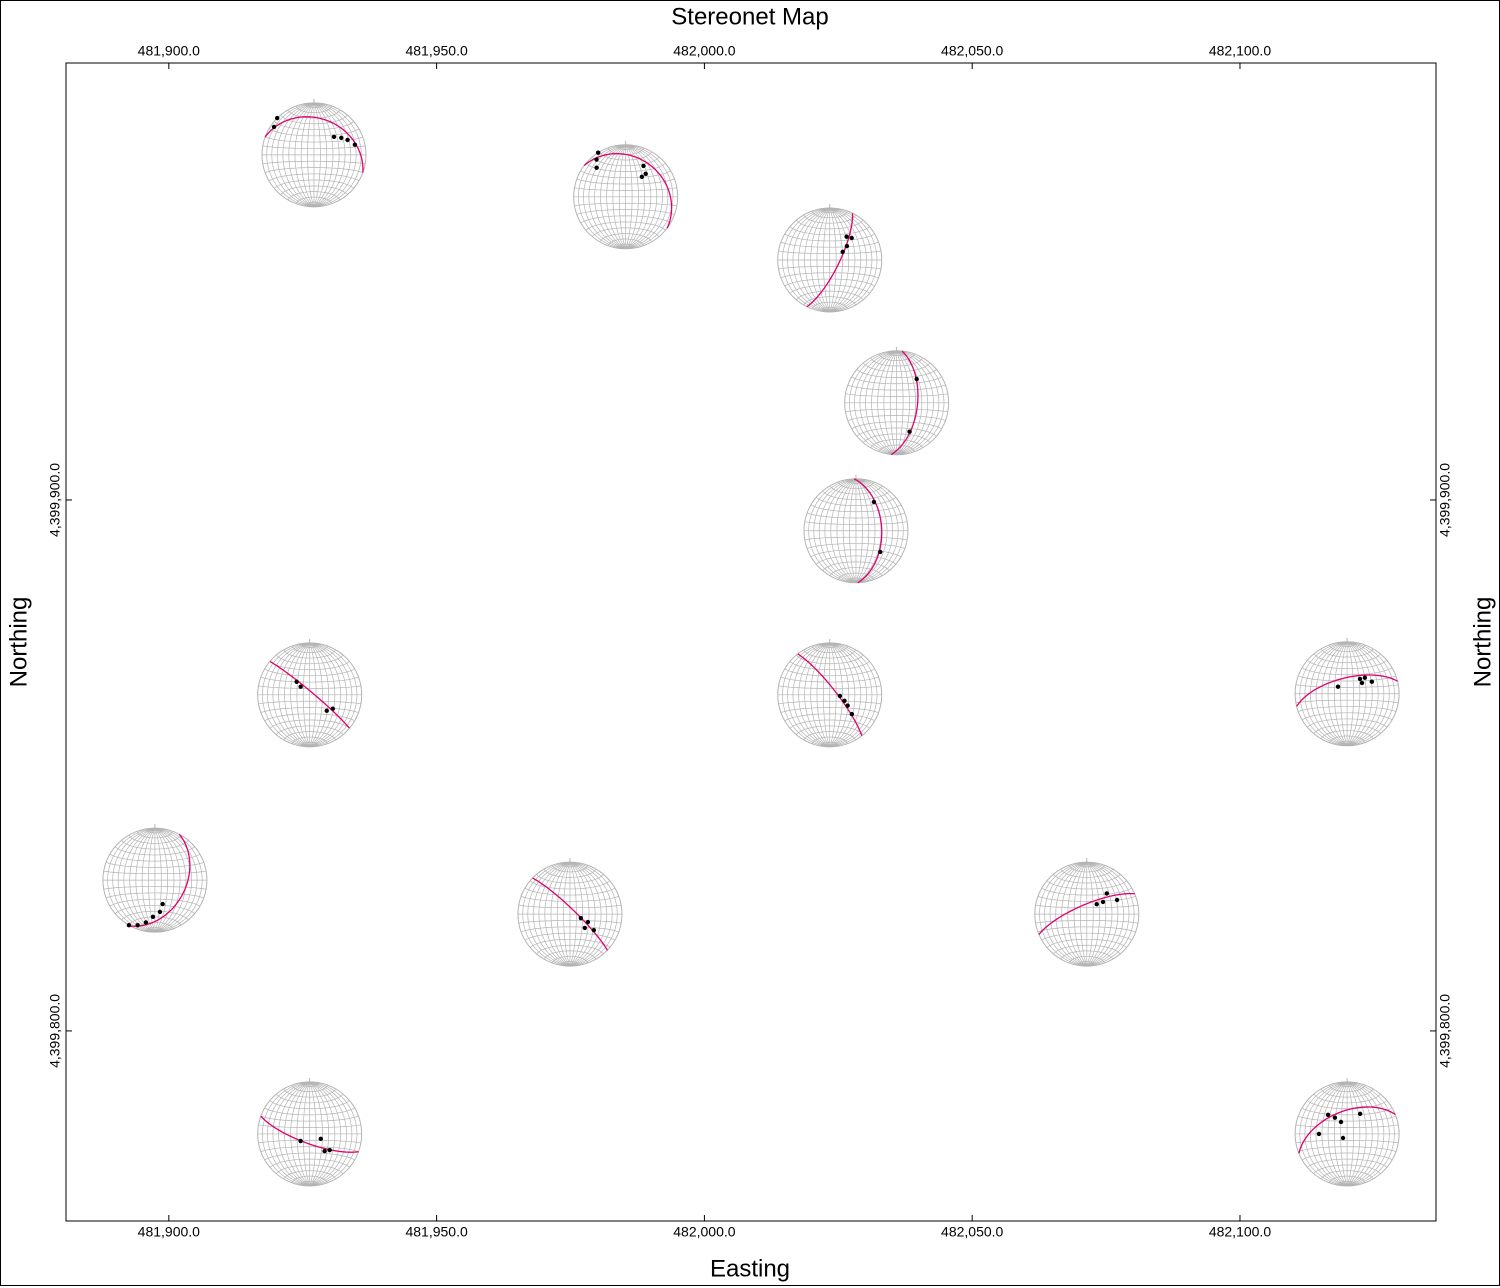 The height and width of the screenshot is (1288, 1500). I want to click on x-tick-label: 482,050.0, so click(972, 1232).